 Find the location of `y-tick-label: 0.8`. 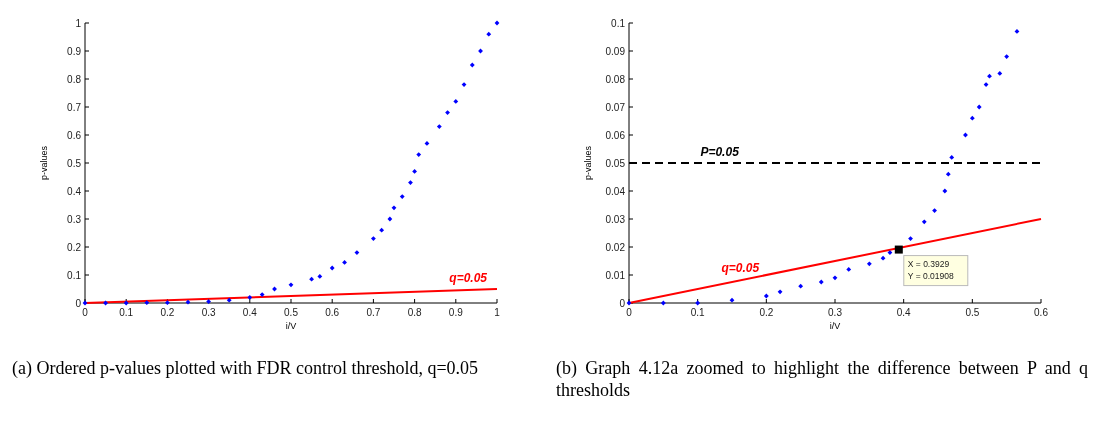

y-tick-label: 0.8 is located at coordinates (74, 79).